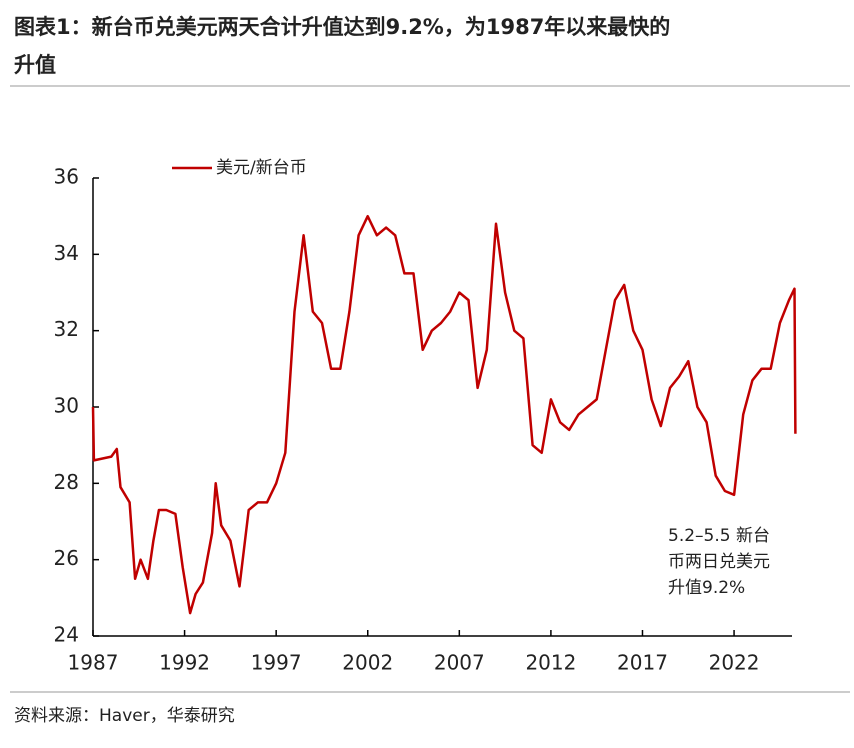 The width and height of the screenshot is (854, 748). Describe the element at coordinates (66, 482) in the screenshot. I see `y-tick-label: 28` at that location.